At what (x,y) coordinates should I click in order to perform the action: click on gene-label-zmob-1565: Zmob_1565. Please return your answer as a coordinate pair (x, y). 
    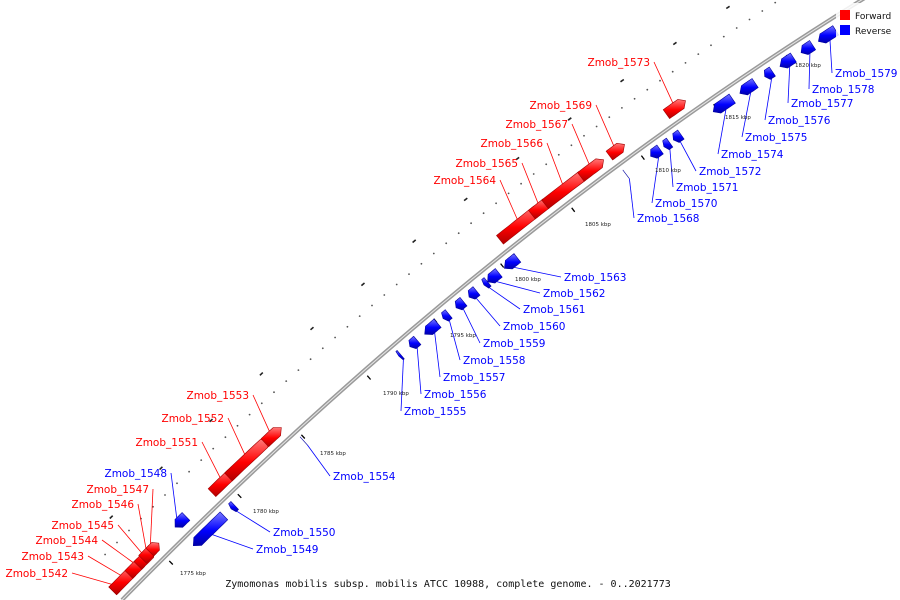
    Looking at the image, I should click on (487, 164).